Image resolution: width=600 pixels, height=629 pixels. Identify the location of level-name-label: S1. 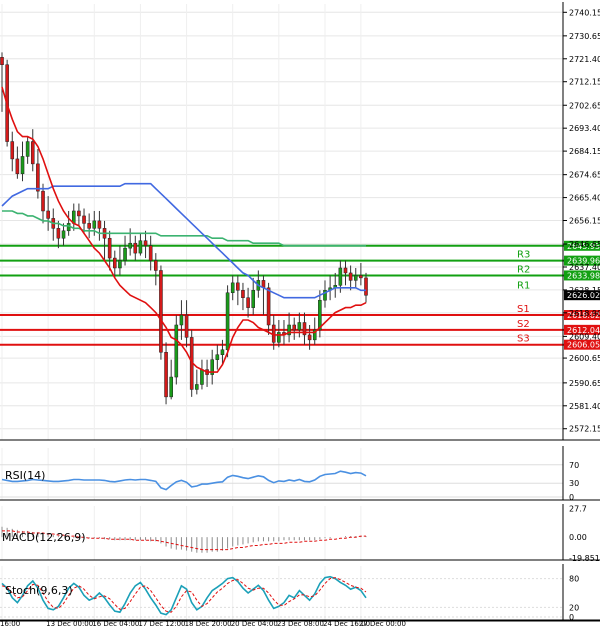
(523, 309).